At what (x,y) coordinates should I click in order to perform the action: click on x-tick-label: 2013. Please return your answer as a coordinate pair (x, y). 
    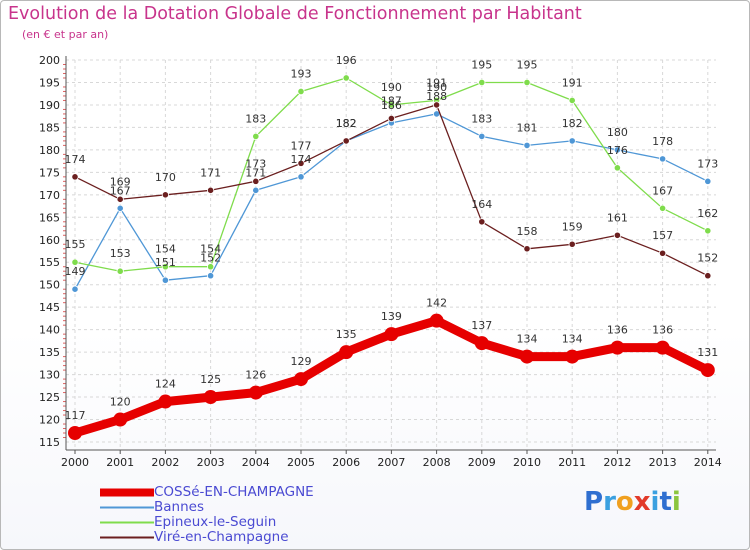
    Looking at the image, I should click on (663, 462).